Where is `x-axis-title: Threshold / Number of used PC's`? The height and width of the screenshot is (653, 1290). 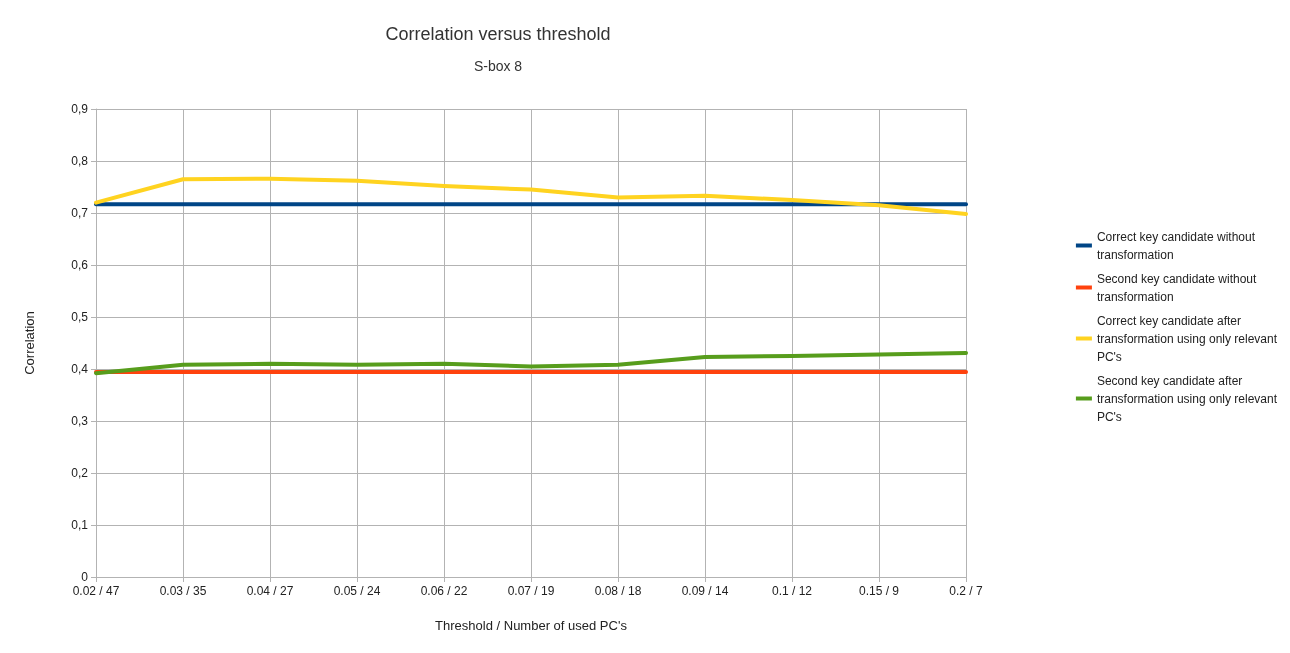
x-axis-title: Threshold / Number of used PC's is located at coordinates (531, 625).